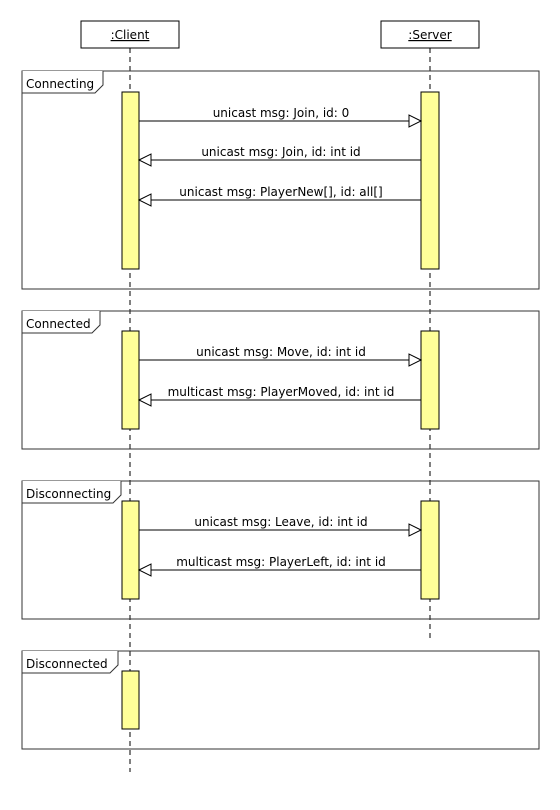 The height and width of the screenshot is (810, 560). Describe the element at coordinates (281, 113) in the screenshot. I see `message-label: unicast msg: Join, id: 0` at that location.